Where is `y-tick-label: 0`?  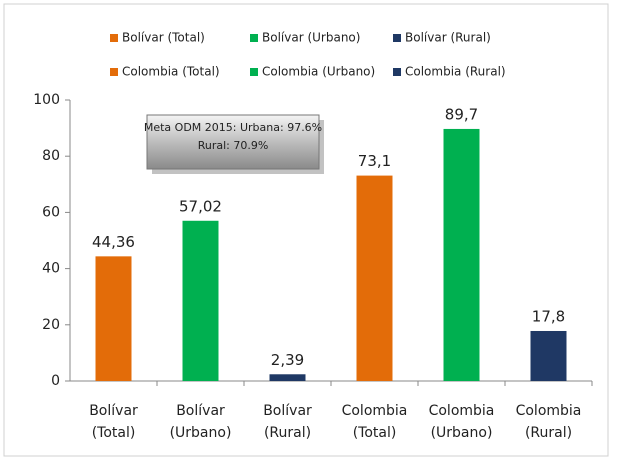 y-tick-label: 0 is located at coordinates (55, 381).